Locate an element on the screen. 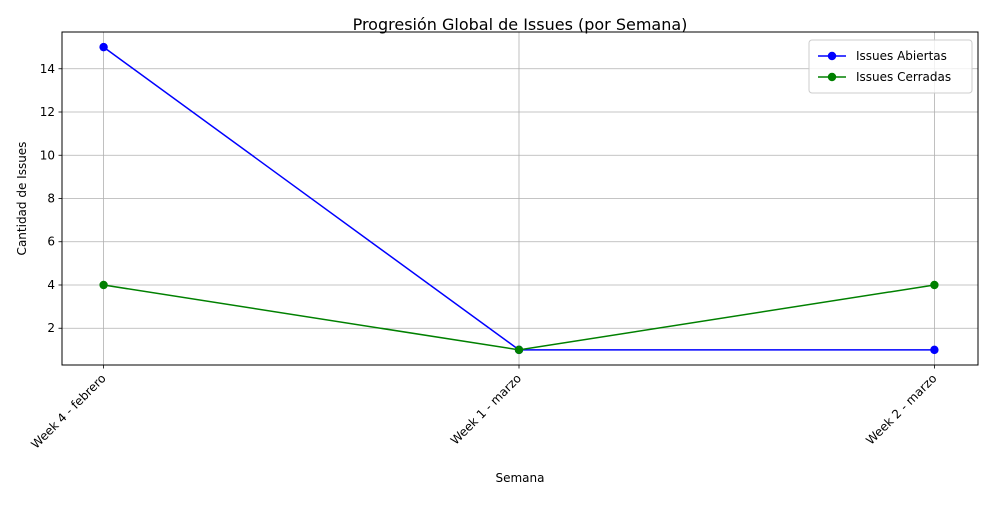 The image size is (1000, 505). legend-item: Issues Abiertas is located at coordinates (882, 56).